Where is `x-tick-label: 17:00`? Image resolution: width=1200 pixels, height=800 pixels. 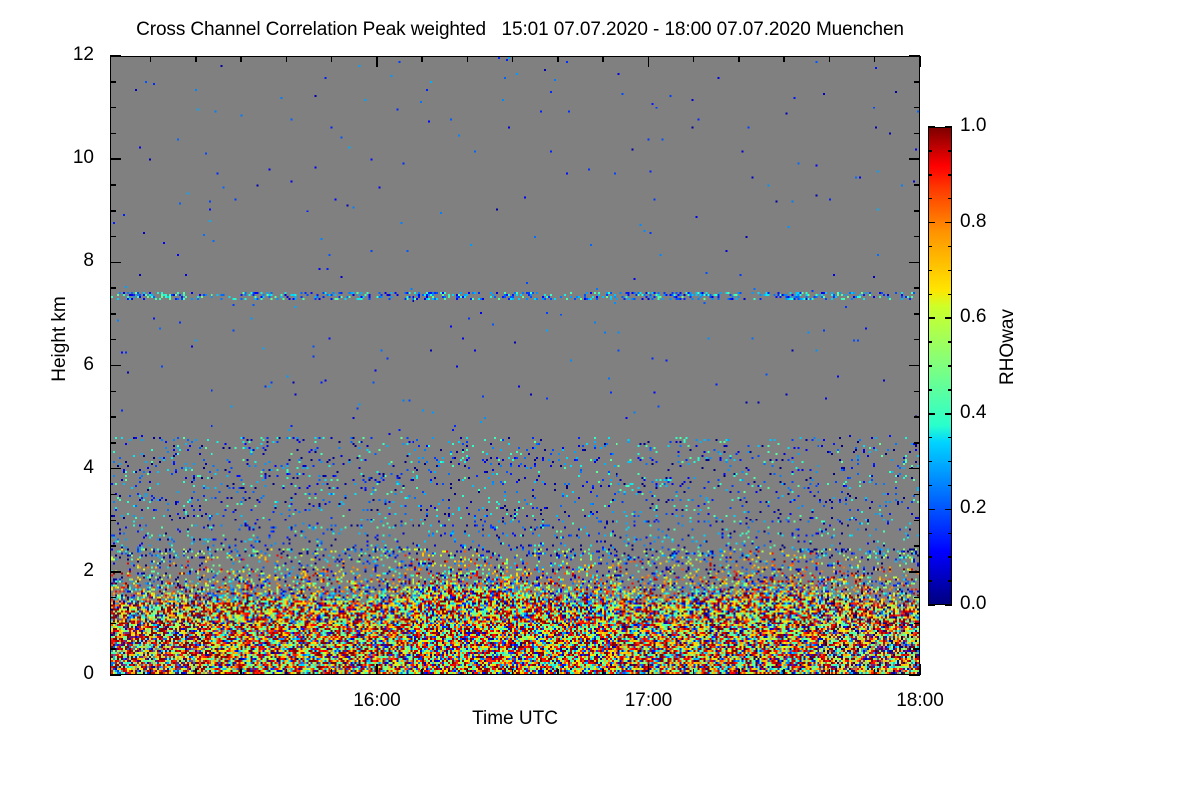
x-tick-label: 17:00 is located at coordinates (648, 700).